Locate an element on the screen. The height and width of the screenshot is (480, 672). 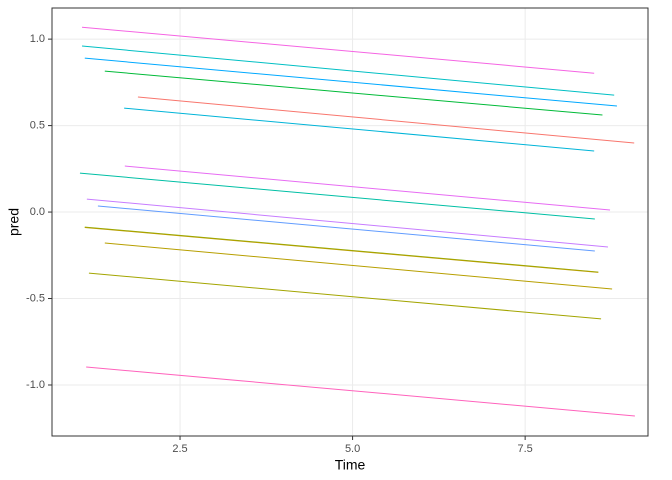
y-tick-label: -0.5 is located at coordinates (35, 298).